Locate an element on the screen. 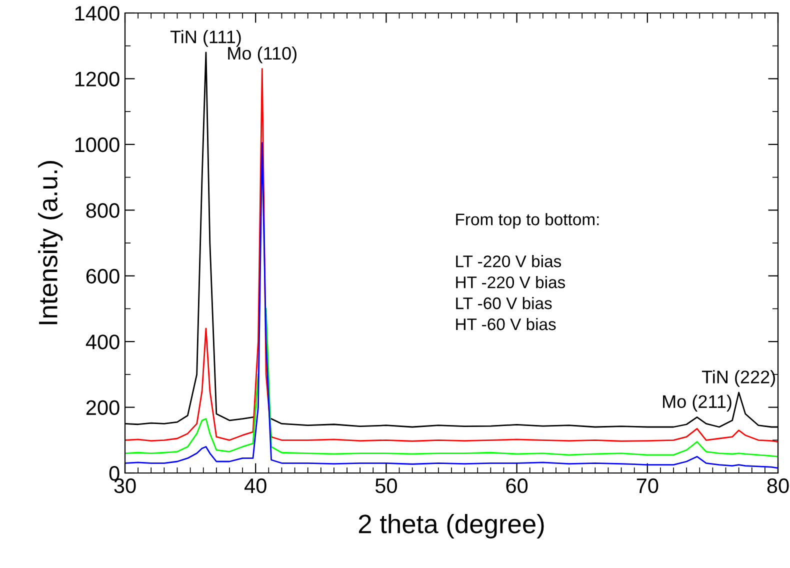 The image size is (790, 568). x-tick-label: 50 is located at coordinates (386, 486).